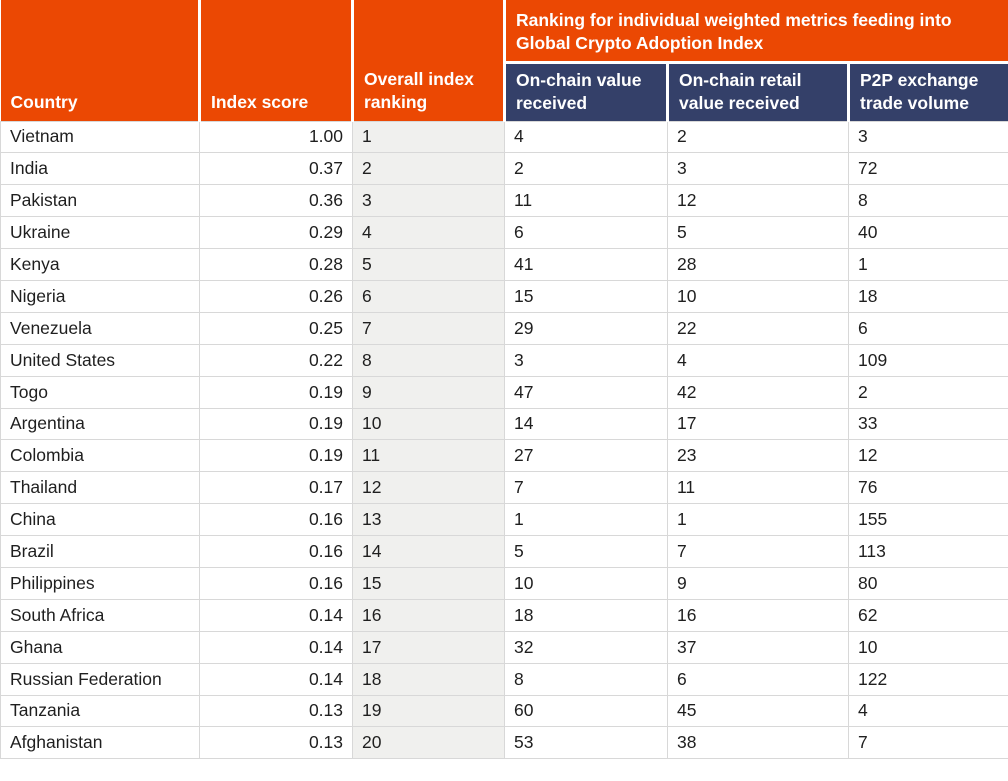  Describe the element at coordinates (428, 456) in the screenshot. I see `overall-ranking-cell: 11` at that location.